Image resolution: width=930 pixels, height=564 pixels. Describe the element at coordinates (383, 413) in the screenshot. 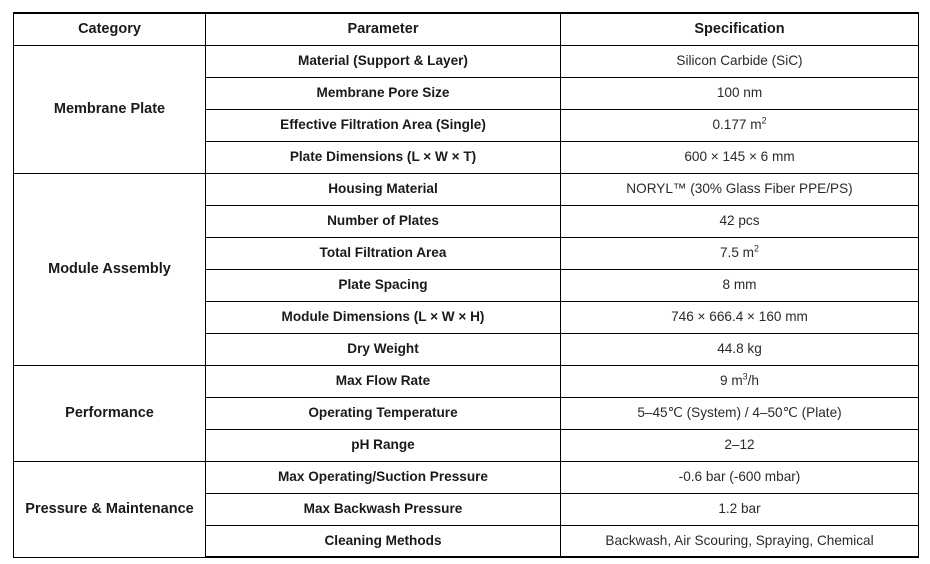

I see `parameter-cell: Operating Temperature` at that location.